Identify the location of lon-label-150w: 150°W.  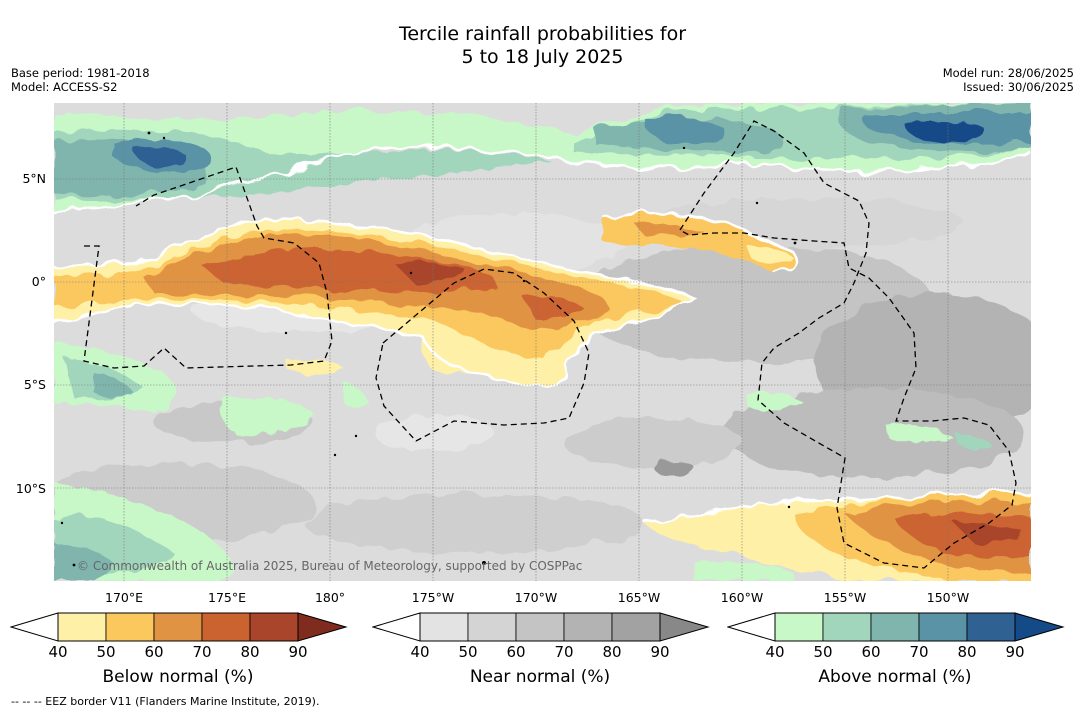
(948, 597).